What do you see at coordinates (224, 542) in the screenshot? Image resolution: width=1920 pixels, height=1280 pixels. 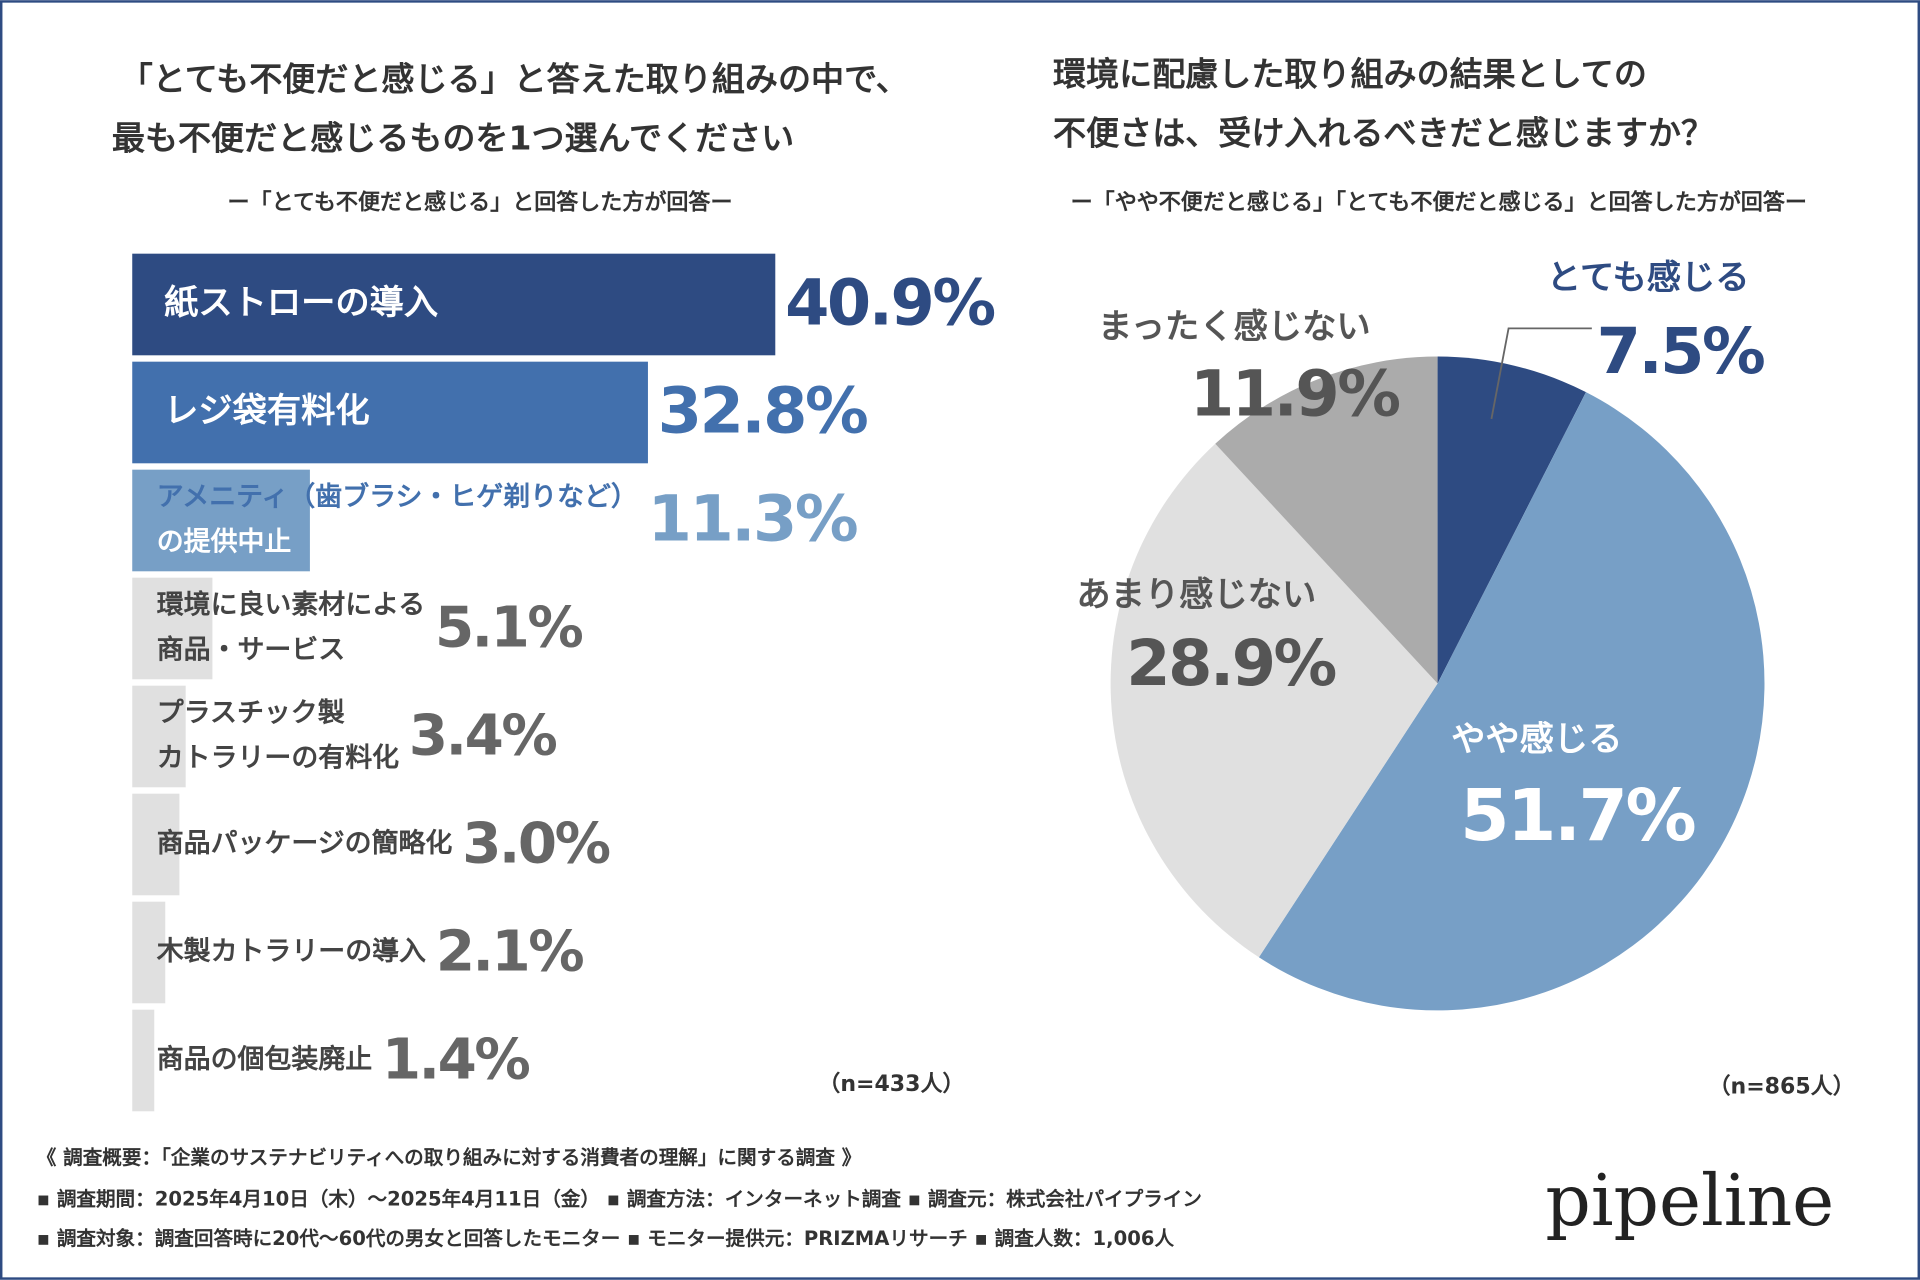 I see `category-label: の提供中止` at bounding box center [224, 542].